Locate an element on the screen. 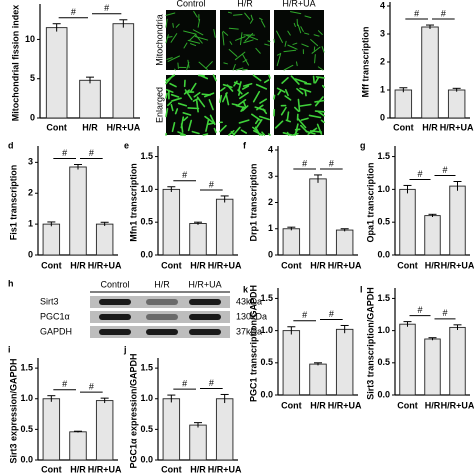 The height and width of the screenshot is (474, 474). y-axis-label: Mitochondrial fission index is located at coordinates (15, 63).